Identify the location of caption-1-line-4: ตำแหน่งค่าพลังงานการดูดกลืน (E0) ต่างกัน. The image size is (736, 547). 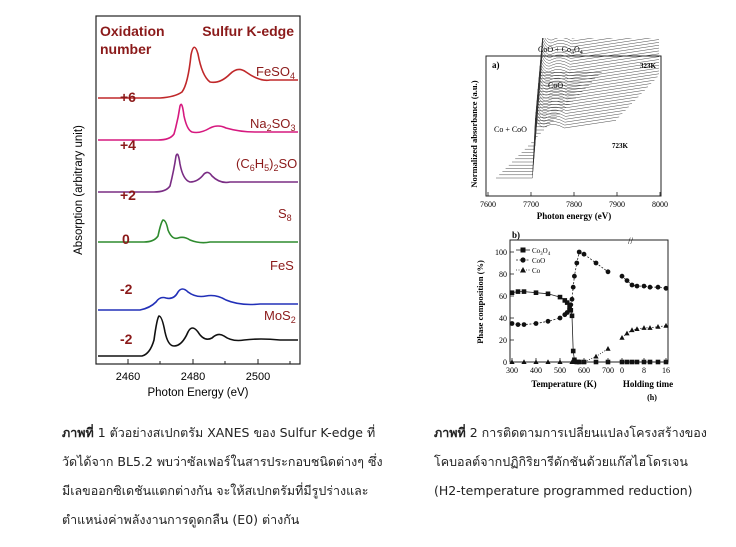
(181, 519).